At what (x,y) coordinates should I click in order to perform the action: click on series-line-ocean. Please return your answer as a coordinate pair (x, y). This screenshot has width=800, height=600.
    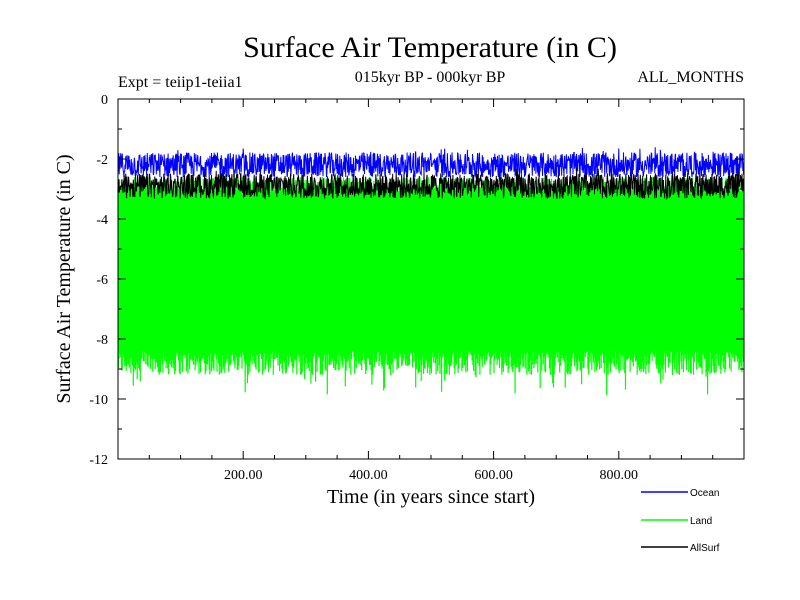
    Looking at the image, I should click on (431, 163).